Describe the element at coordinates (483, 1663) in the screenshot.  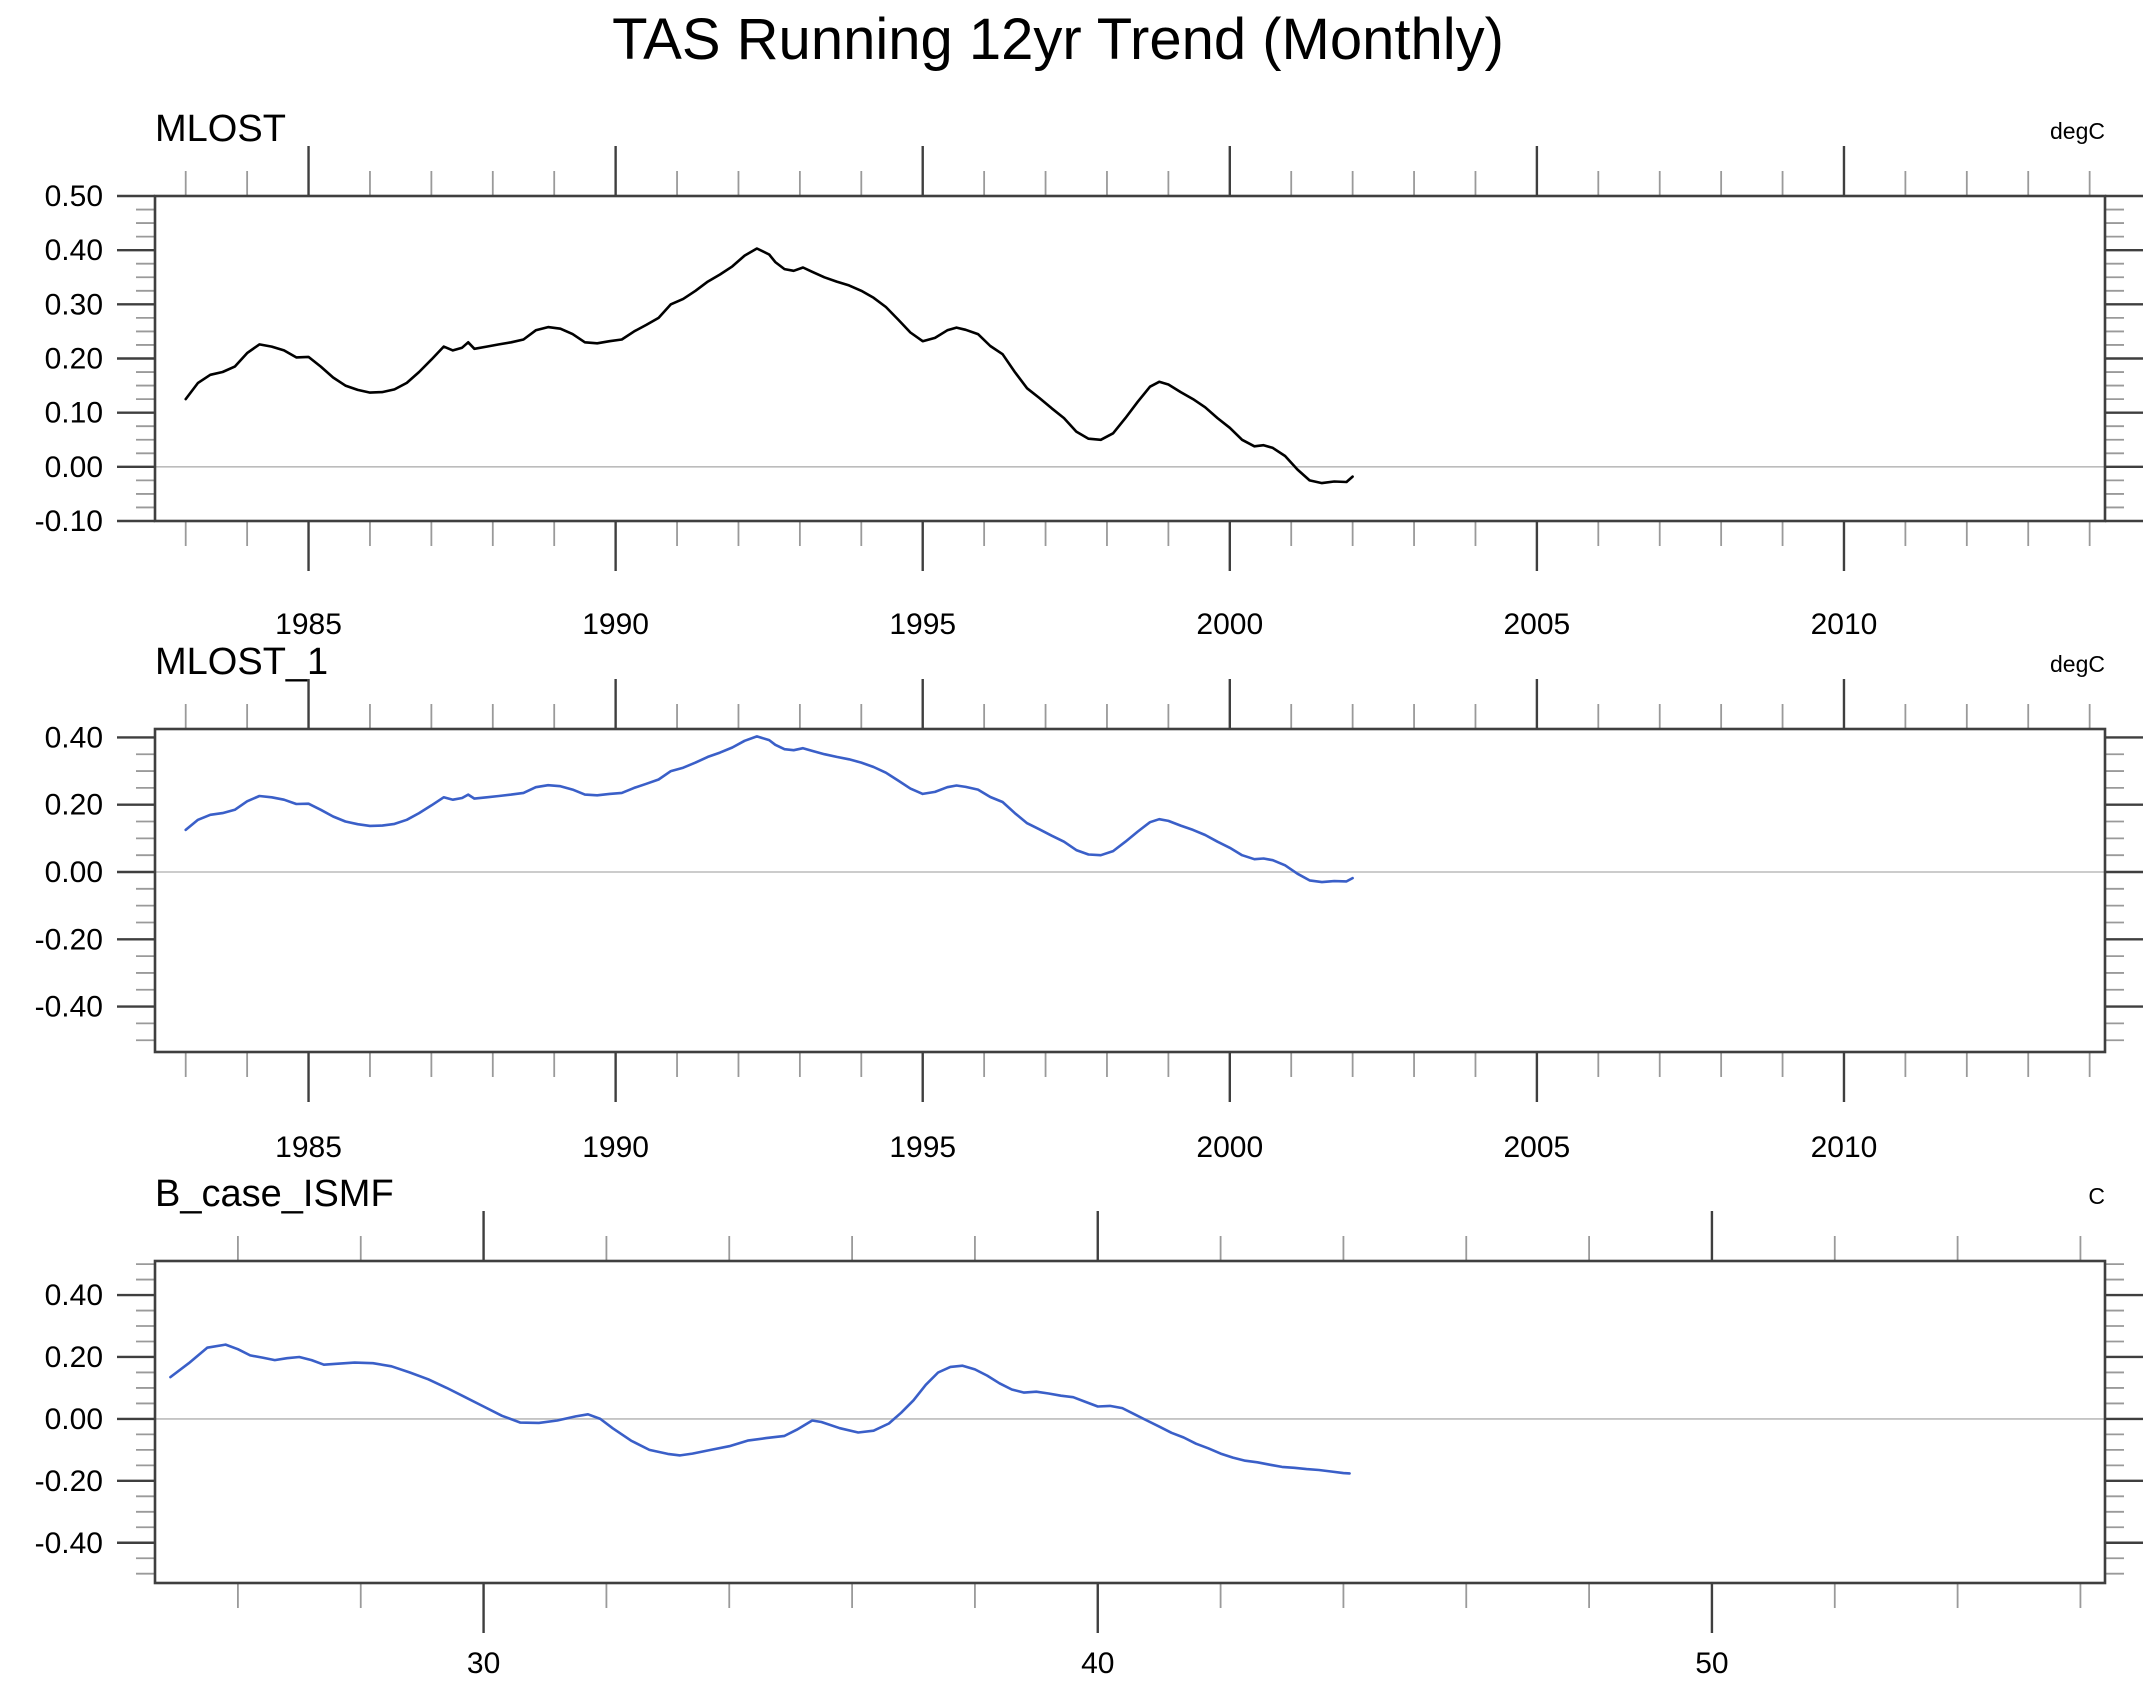
I see `x-tick-label: 30` at that location.